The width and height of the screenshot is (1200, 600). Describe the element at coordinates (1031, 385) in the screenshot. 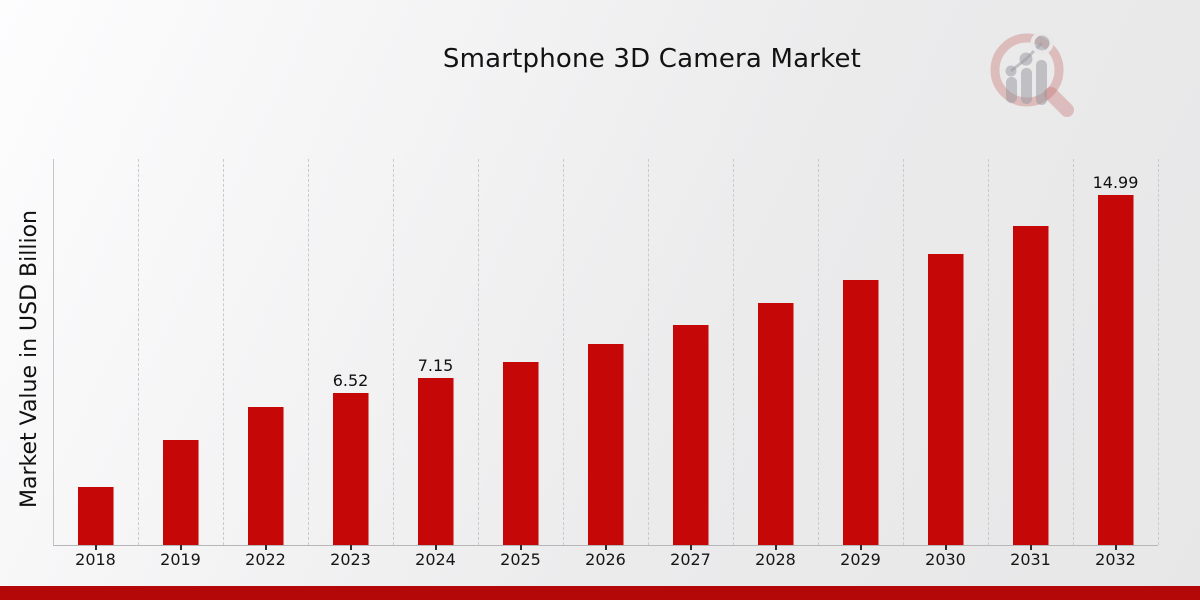

I see `bar-2031` at that location.